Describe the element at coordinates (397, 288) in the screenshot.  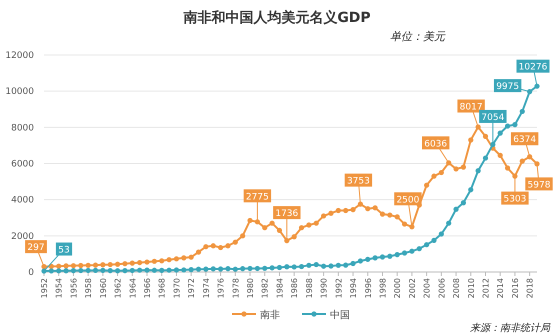
I see `x-tick-label: 2000` at that location.